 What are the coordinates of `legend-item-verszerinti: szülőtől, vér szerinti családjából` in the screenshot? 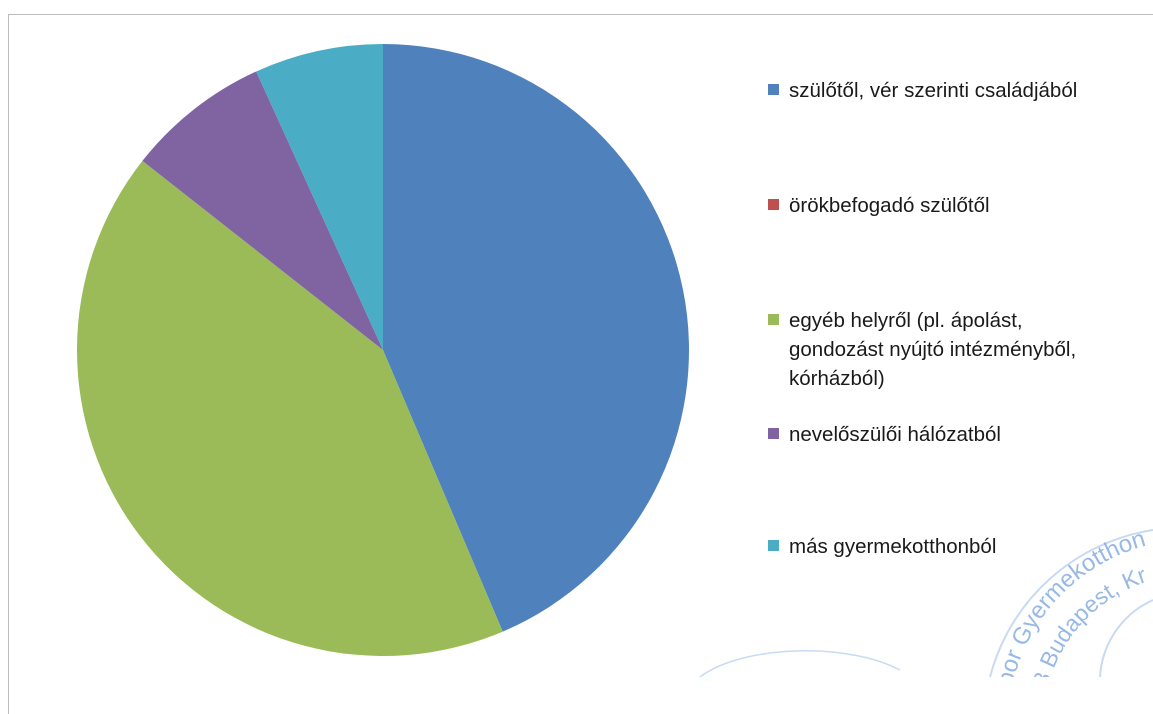 It's located at (956, 90).